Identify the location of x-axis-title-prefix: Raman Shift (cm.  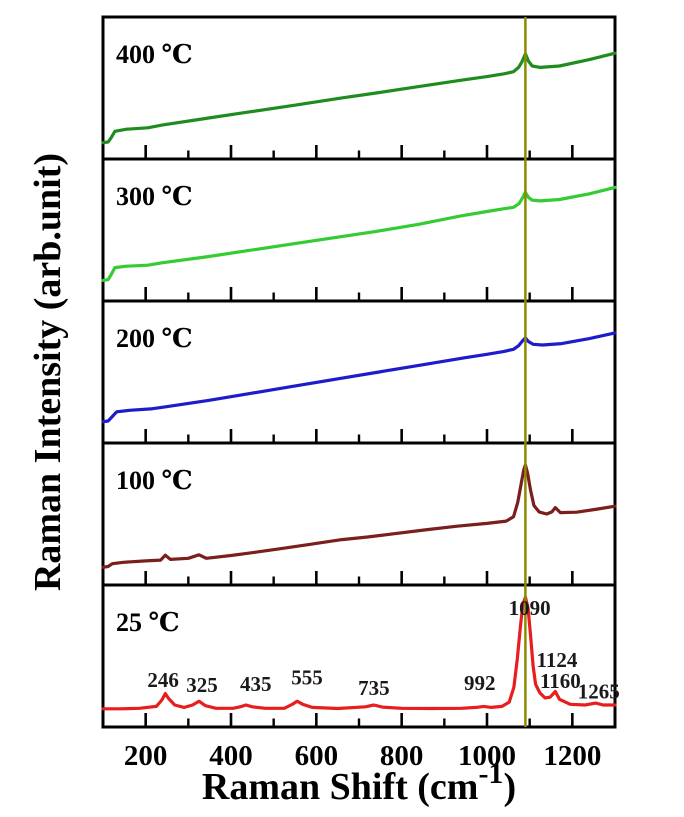
(340, 787).